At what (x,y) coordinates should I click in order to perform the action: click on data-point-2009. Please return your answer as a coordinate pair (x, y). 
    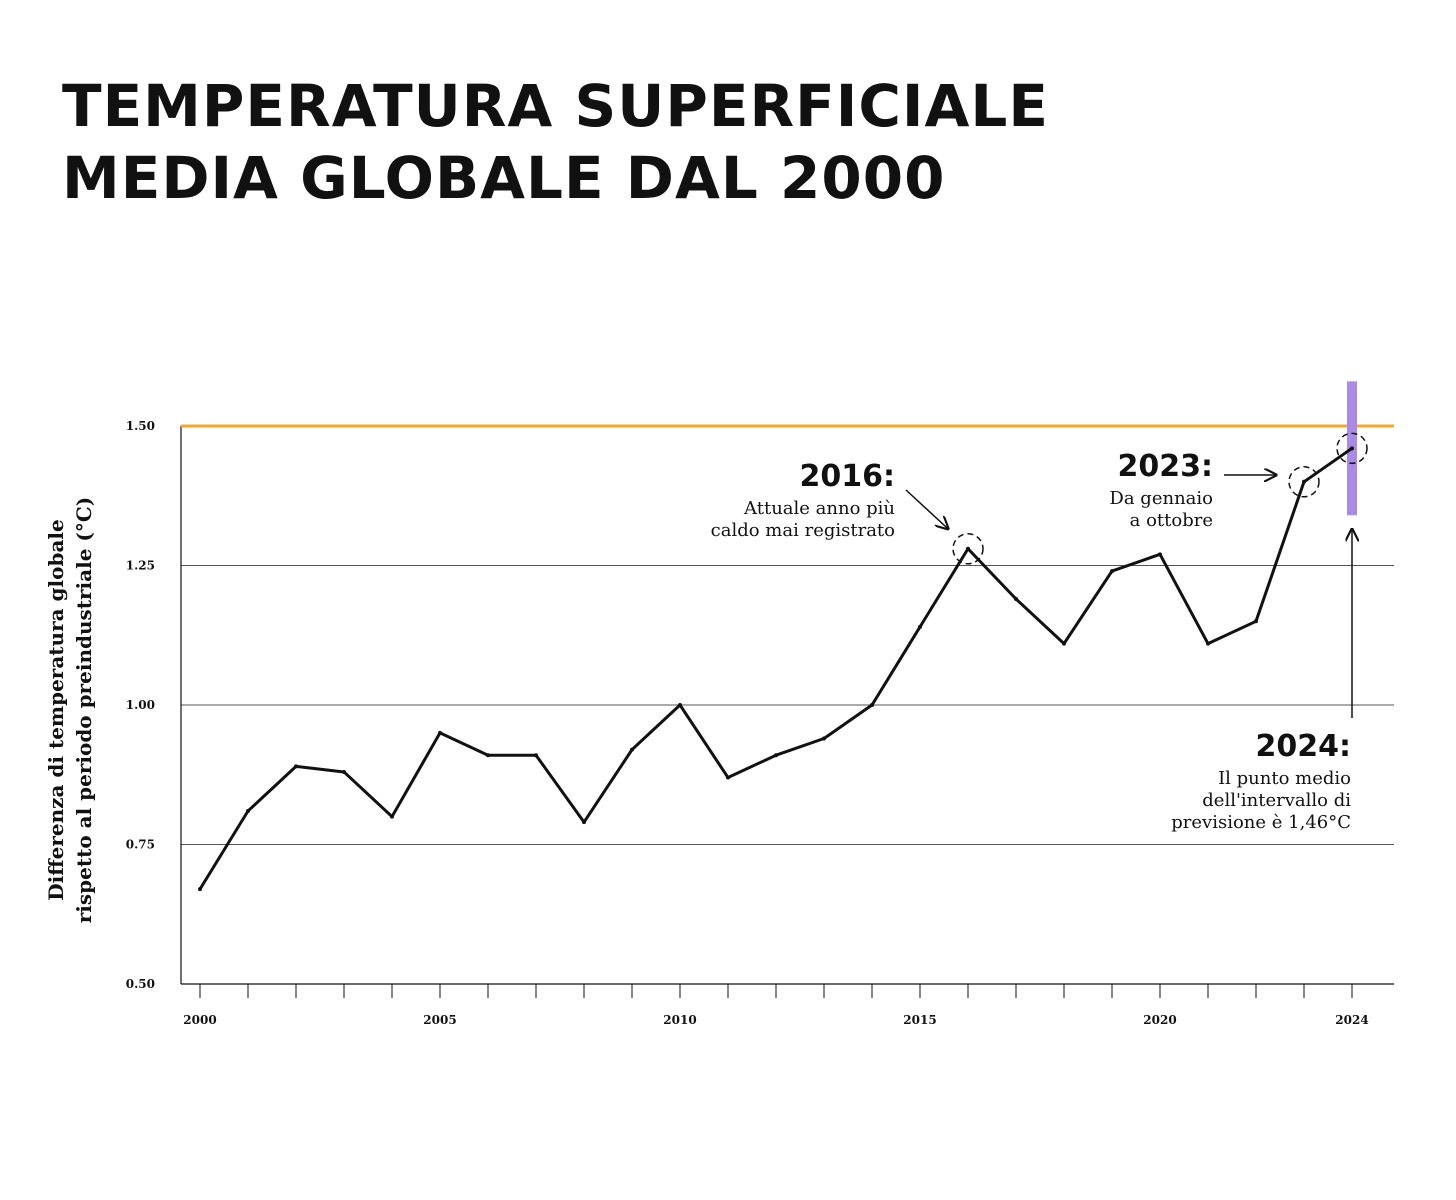
    Looking at the image, I should click on (632, 749).